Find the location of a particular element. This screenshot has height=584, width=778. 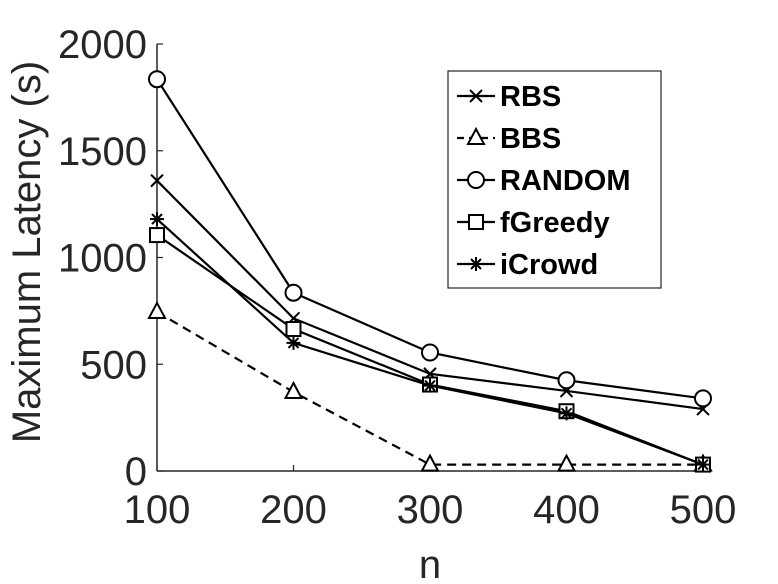

series-rbs-point-stroke is located at coordinates (157, 180).